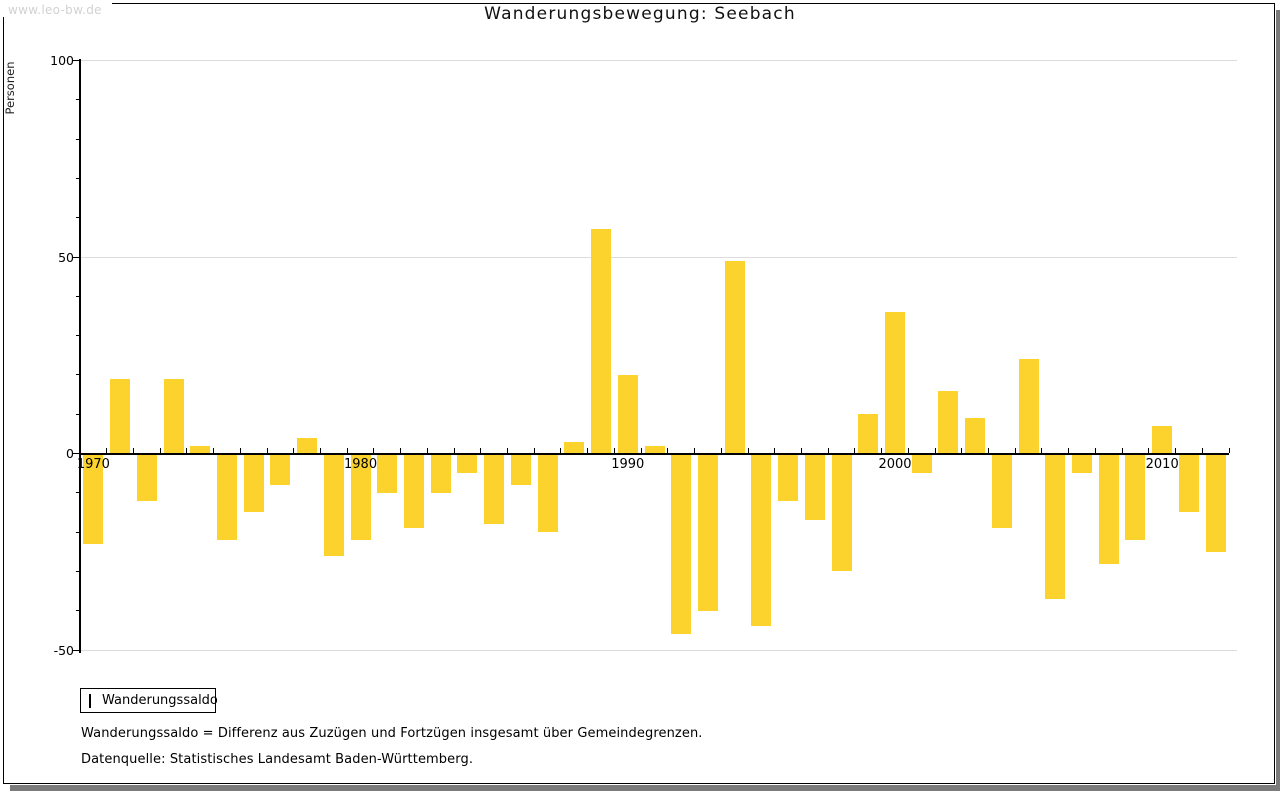 This screenshot has height=791, width=1280. I want to click on x-tick-label-2000: 2000, so click(895, 464).